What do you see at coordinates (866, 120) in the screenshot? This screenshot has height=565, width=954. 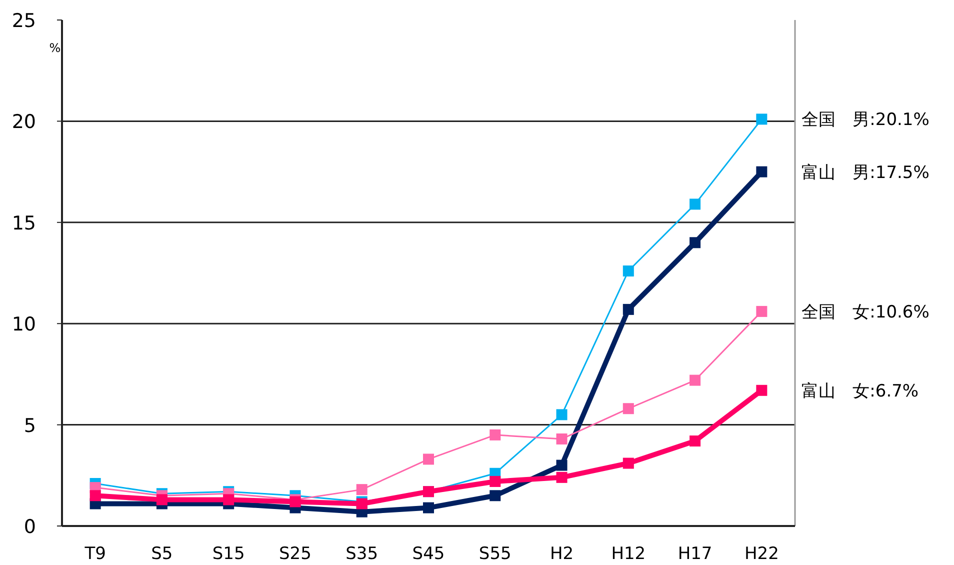 I see `annotation: 全国 男:20.1%` at bounding box center [866, 120].